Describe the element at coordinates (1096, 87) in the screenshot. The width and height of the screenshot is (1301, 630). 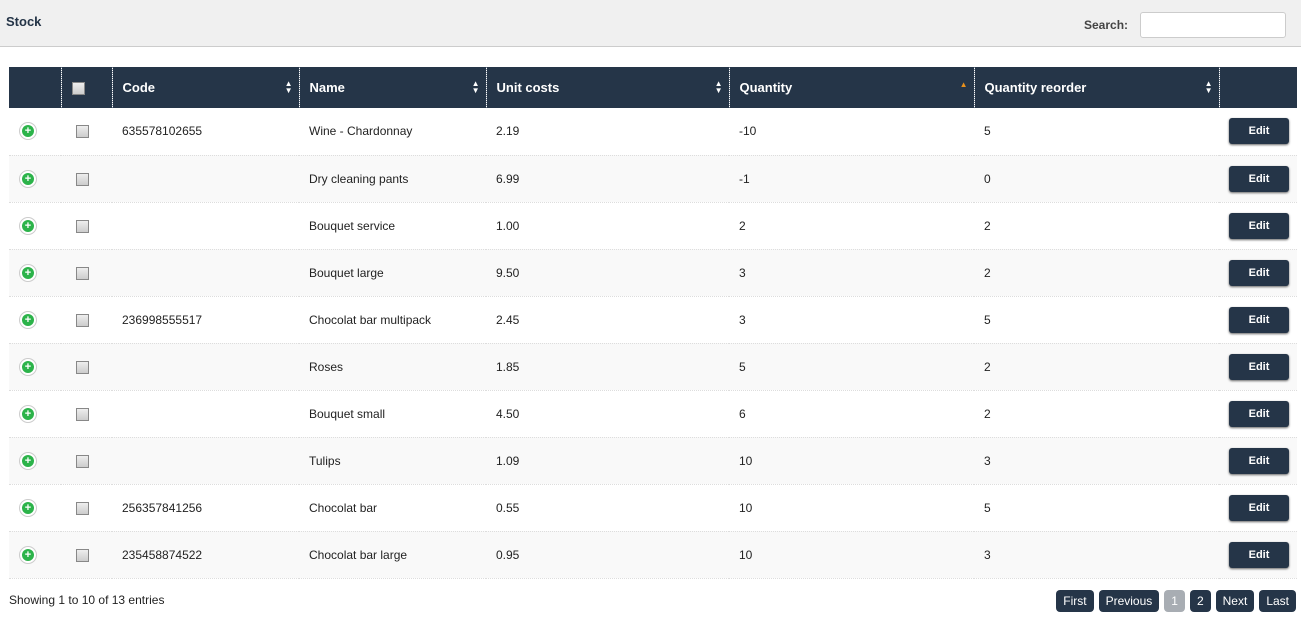
I see `column-header-quantity-reorder: Quantity reorder ▲ ▼` at that location.